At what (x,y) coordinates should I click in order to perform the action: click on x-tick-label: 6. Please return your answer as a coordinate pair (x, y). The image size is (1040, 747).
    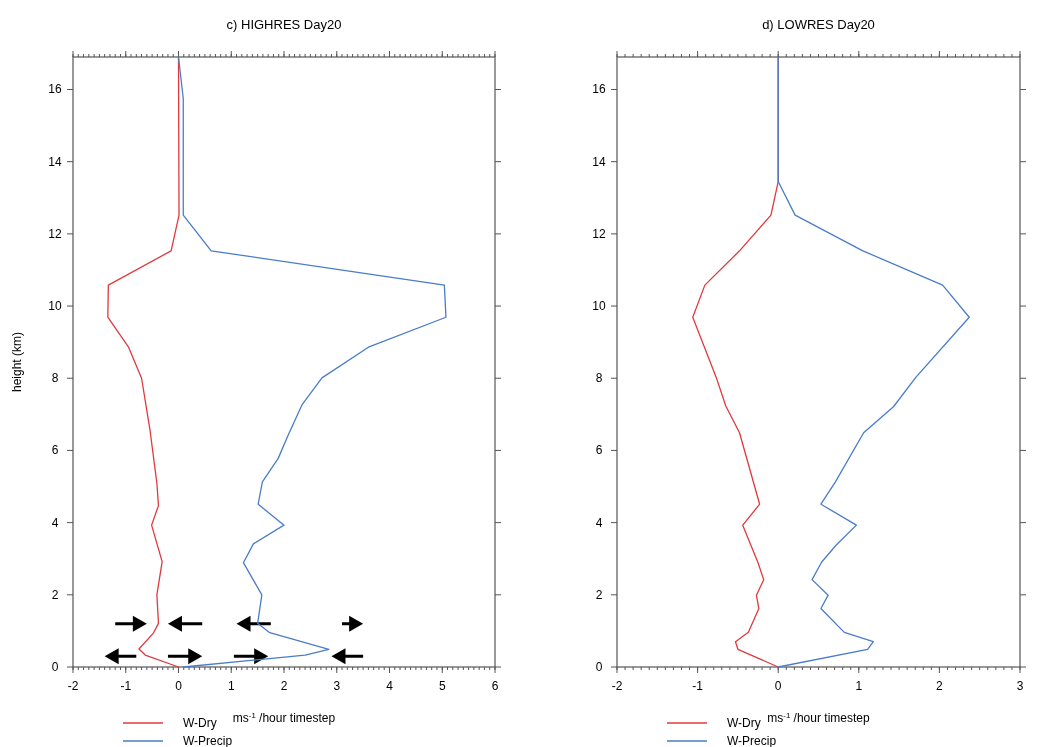
    Looking at the image, I should click on (495, 686).